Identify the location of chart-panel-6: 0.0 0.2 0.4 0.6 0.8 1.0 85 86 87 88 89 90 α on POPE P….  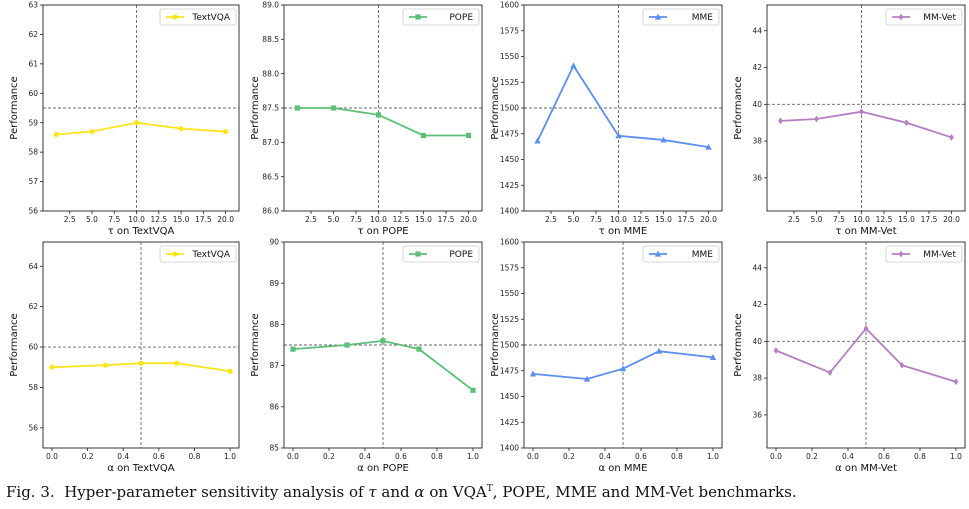
(366, 355).